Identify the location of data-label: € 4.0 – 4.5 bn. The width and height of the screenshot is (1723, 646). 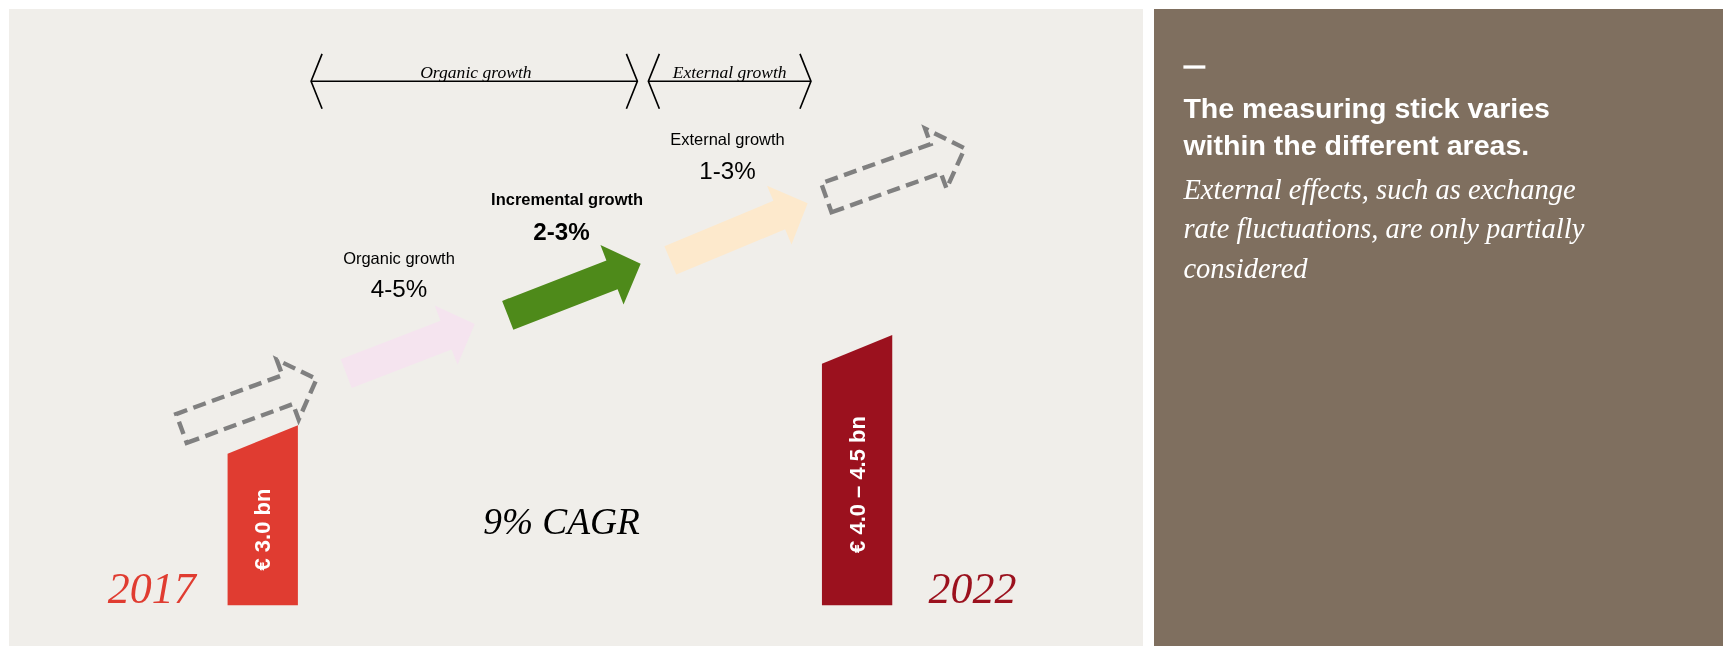
(857, 484).